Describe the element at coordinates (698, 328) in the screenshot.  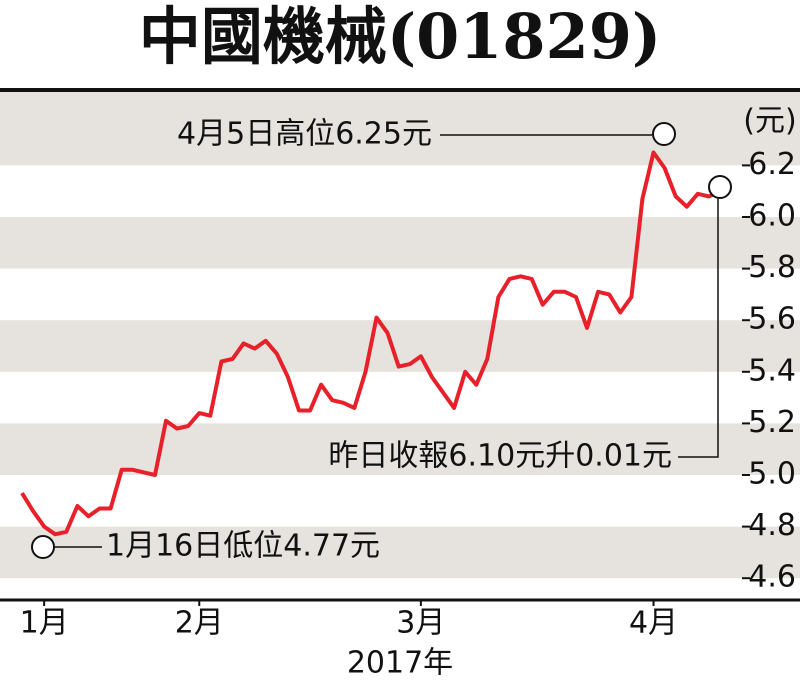
I see `leader-line` at that location.